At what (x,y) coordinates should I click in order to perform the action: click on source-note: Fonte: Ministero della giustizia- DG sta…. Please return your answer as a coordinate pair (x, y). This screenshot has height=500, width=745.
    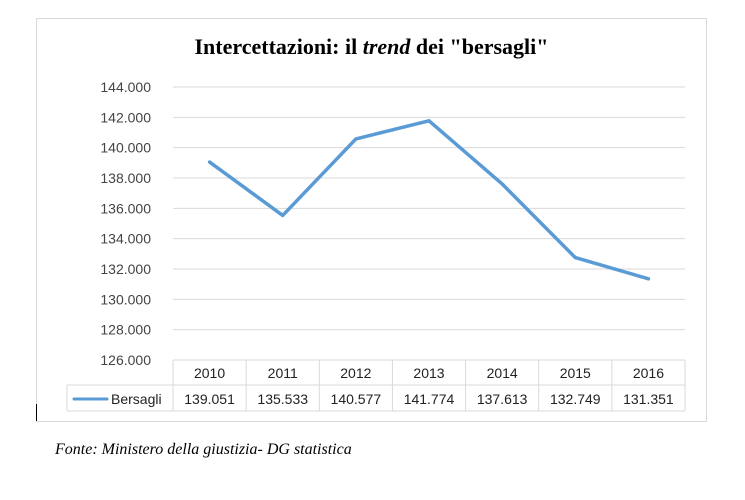
    Looking at the image, I should click on (203, 449).